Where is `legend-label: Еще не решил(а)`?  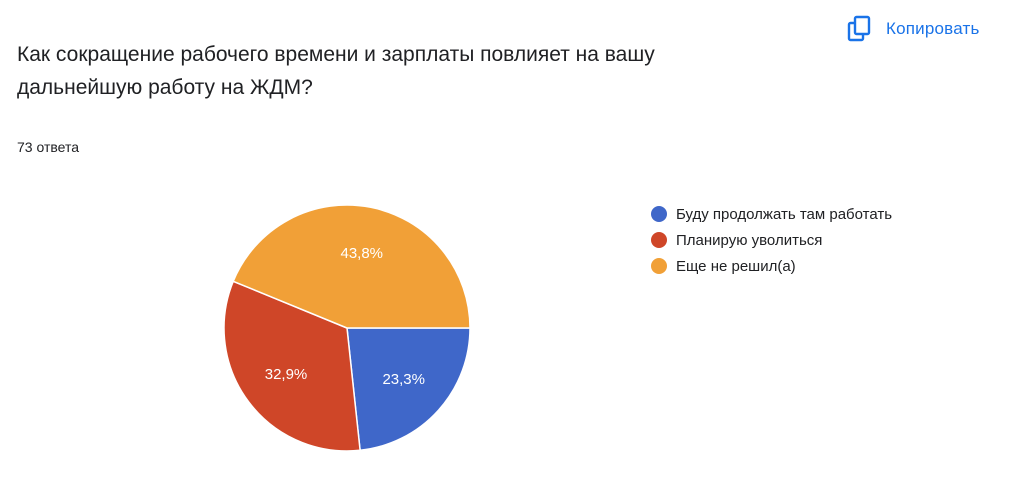
legend-label: Еще не решил(а) is located at coordinates (736, 266).